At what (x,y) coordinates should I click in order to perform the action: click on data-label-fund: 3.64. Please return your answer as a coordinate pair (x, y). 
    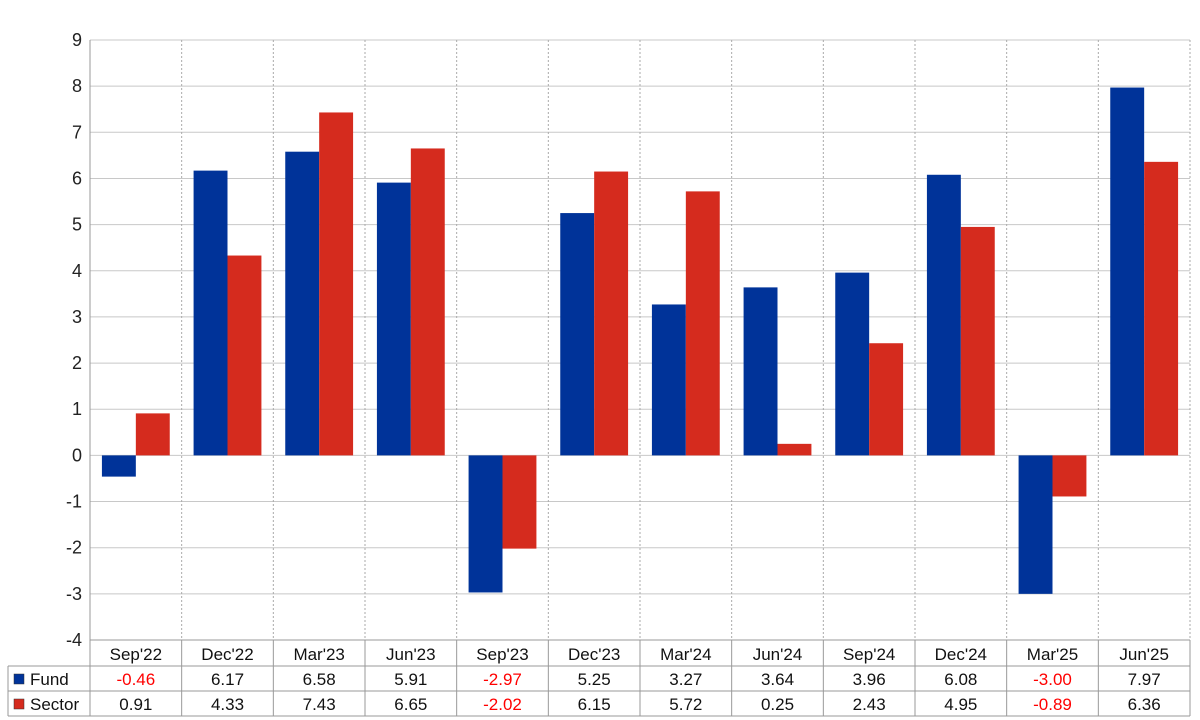
    Looking at the image, I should click on (777, 679).